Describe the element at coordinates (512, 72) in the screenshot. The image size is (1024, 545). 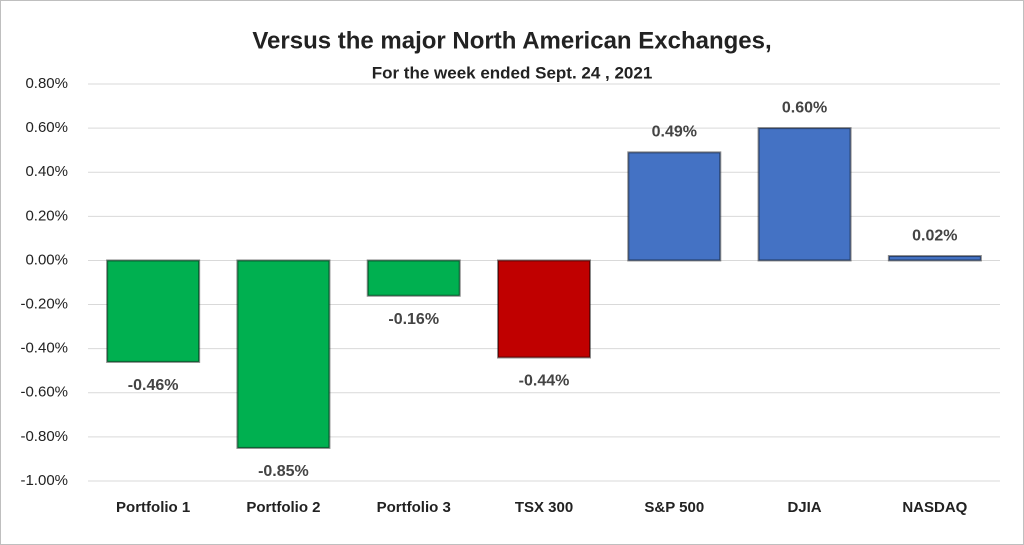
I see `chart-subtitle: For the week ended Sept. 24 , 2021` at that location.